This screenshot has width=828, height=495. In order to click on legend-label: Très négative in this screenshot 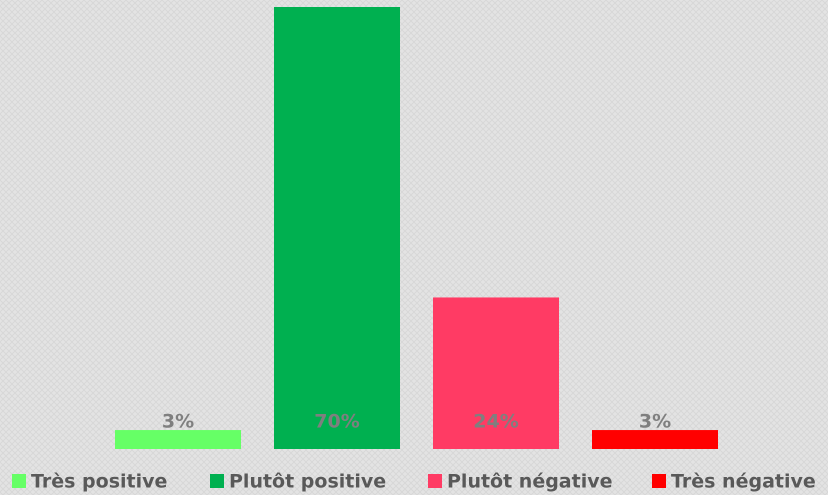, I will do `click(743, 482)`.